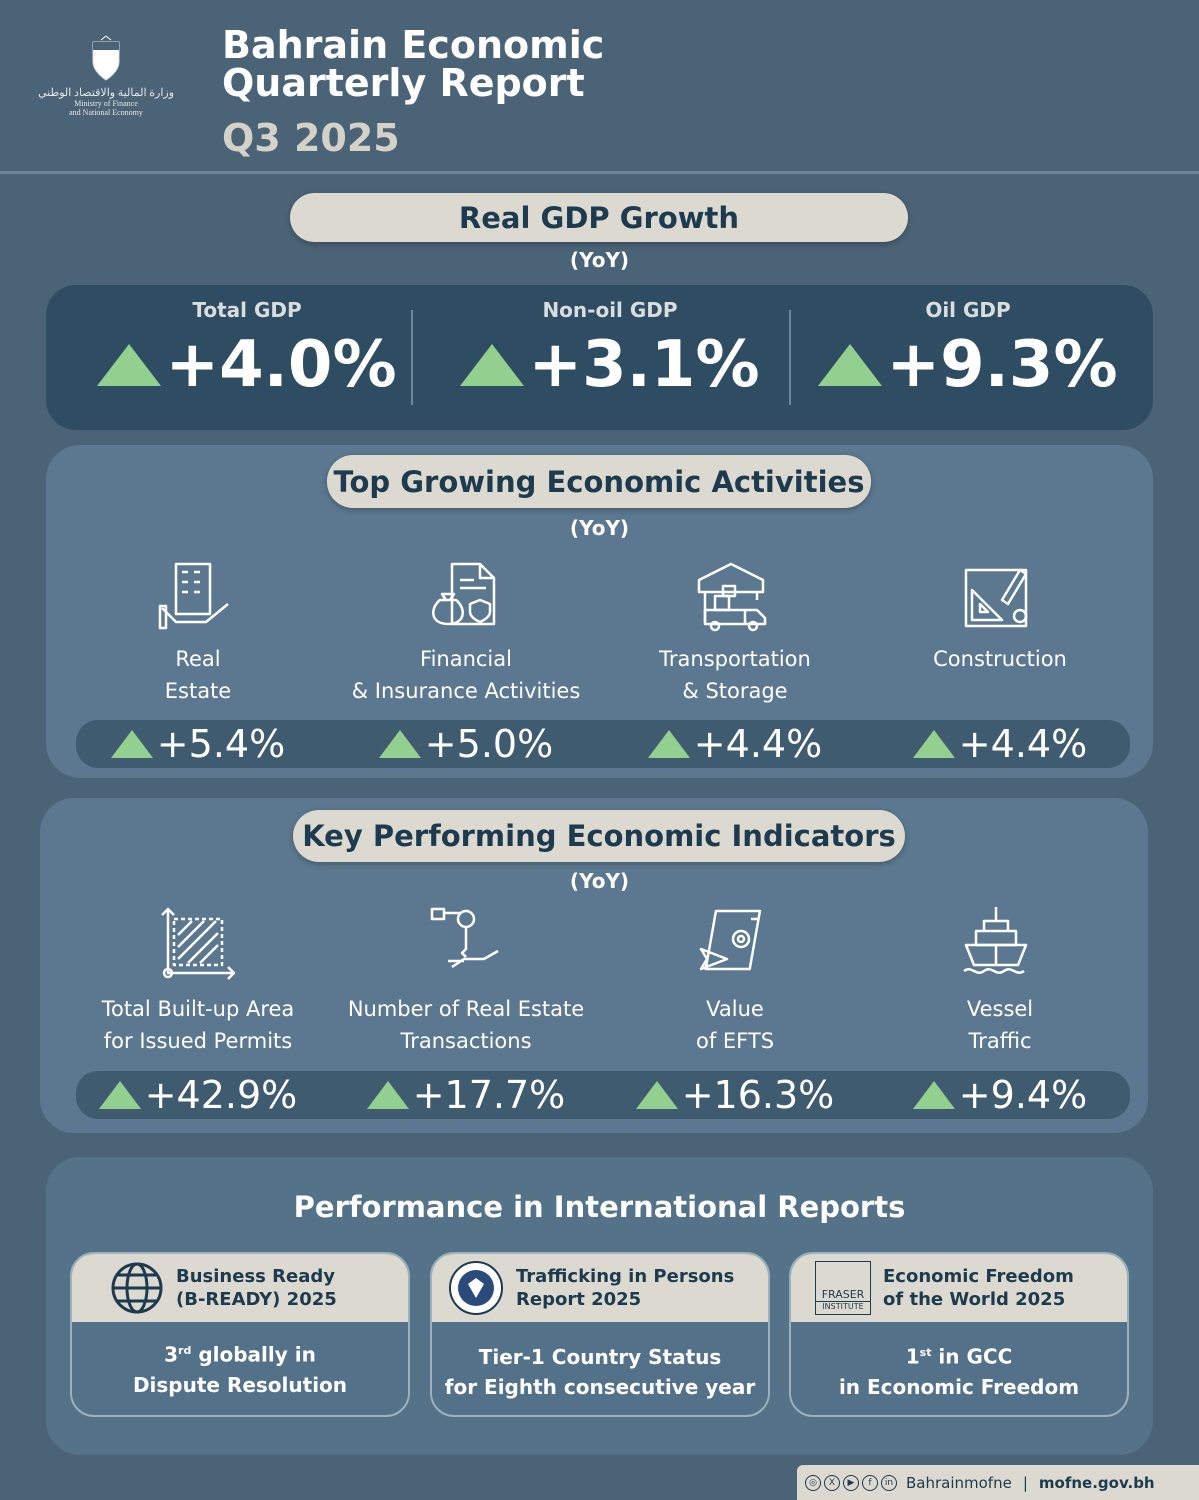  I want to click on item-value: +5.4%, so click(198, 744).